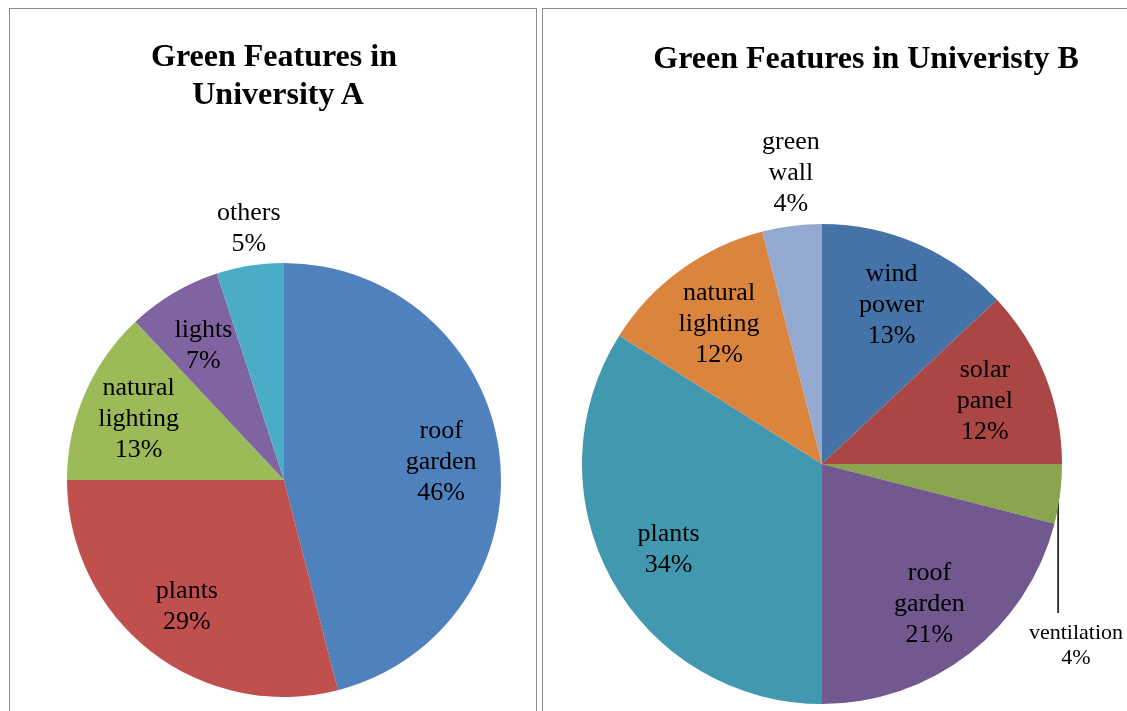 This screenshot has width=1127, height=711. I want to click on chart-title: Green Features in University A, so click(278, 74).